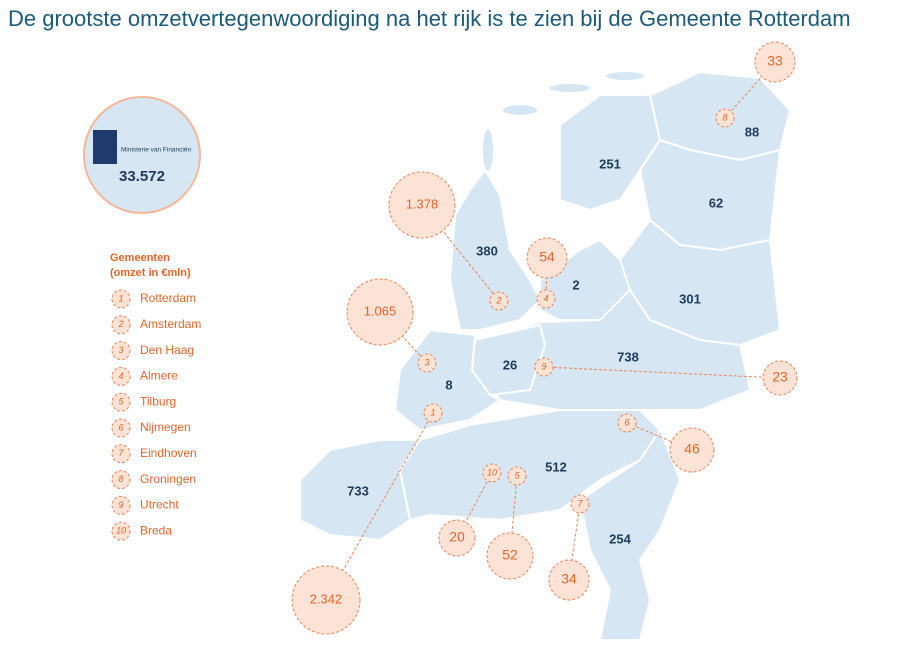  What do you see at coordinates (487, 250) in the screenshot?
I see `province-value: 380` at bounding box center [487, 250].